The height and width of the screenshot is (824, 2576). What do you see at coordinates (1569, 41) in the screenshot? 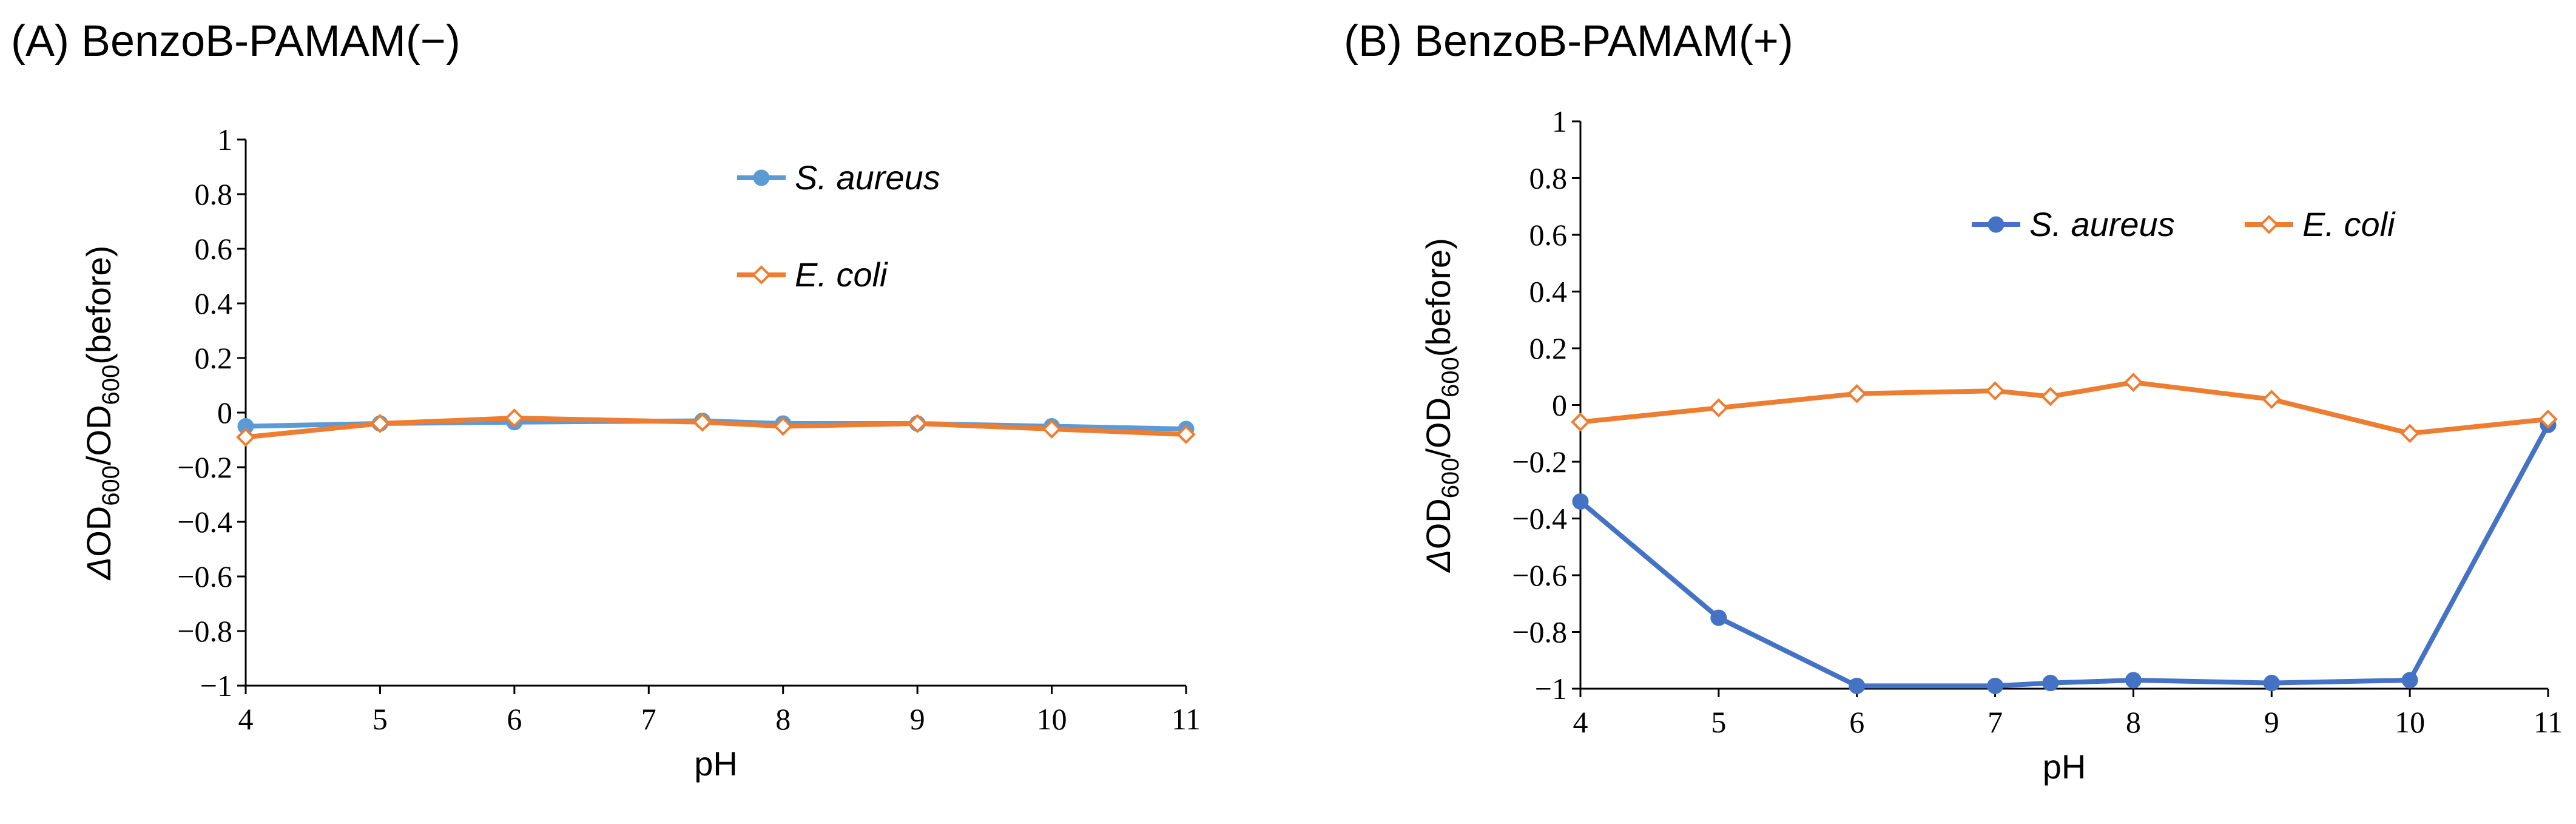
I see `chart-title: (B) BenzoB-PAMAM(+)` at bounding box center [1569, 41].